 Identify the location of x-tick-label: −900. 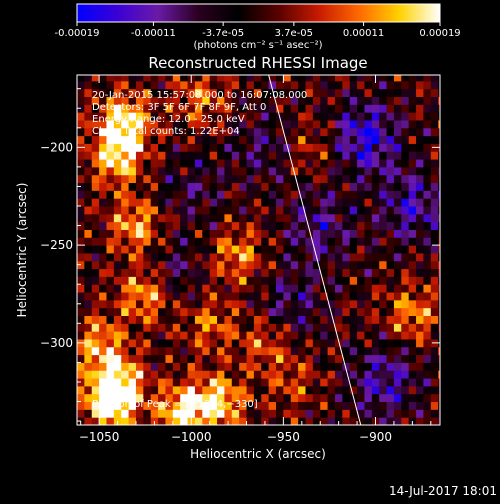
(375, 437).